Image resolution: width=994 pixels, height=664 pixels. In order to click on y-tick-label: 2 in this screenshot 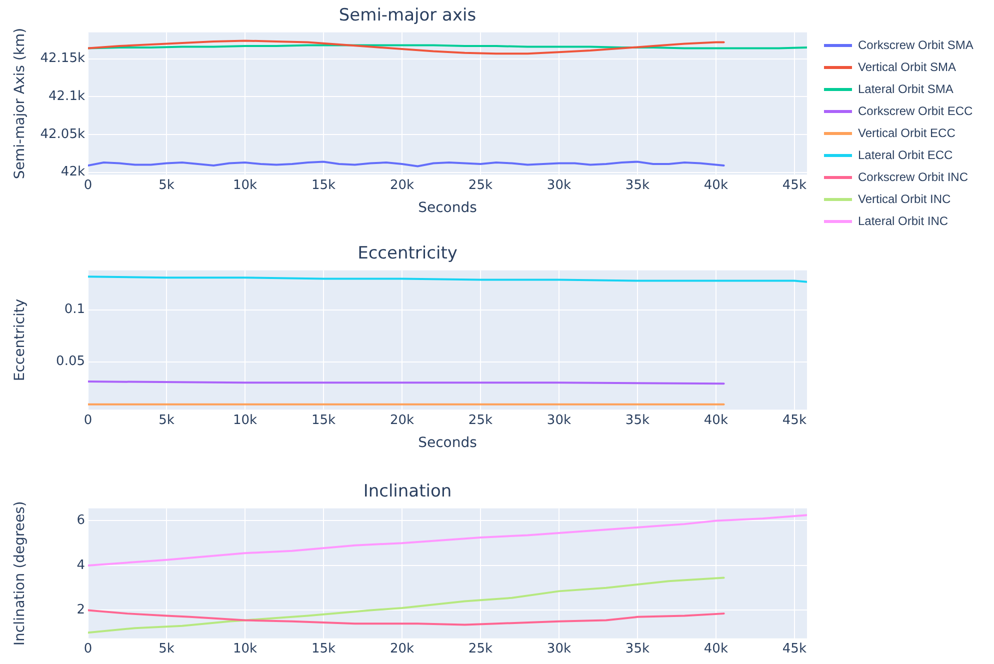, I will do `click(80, 610)`.